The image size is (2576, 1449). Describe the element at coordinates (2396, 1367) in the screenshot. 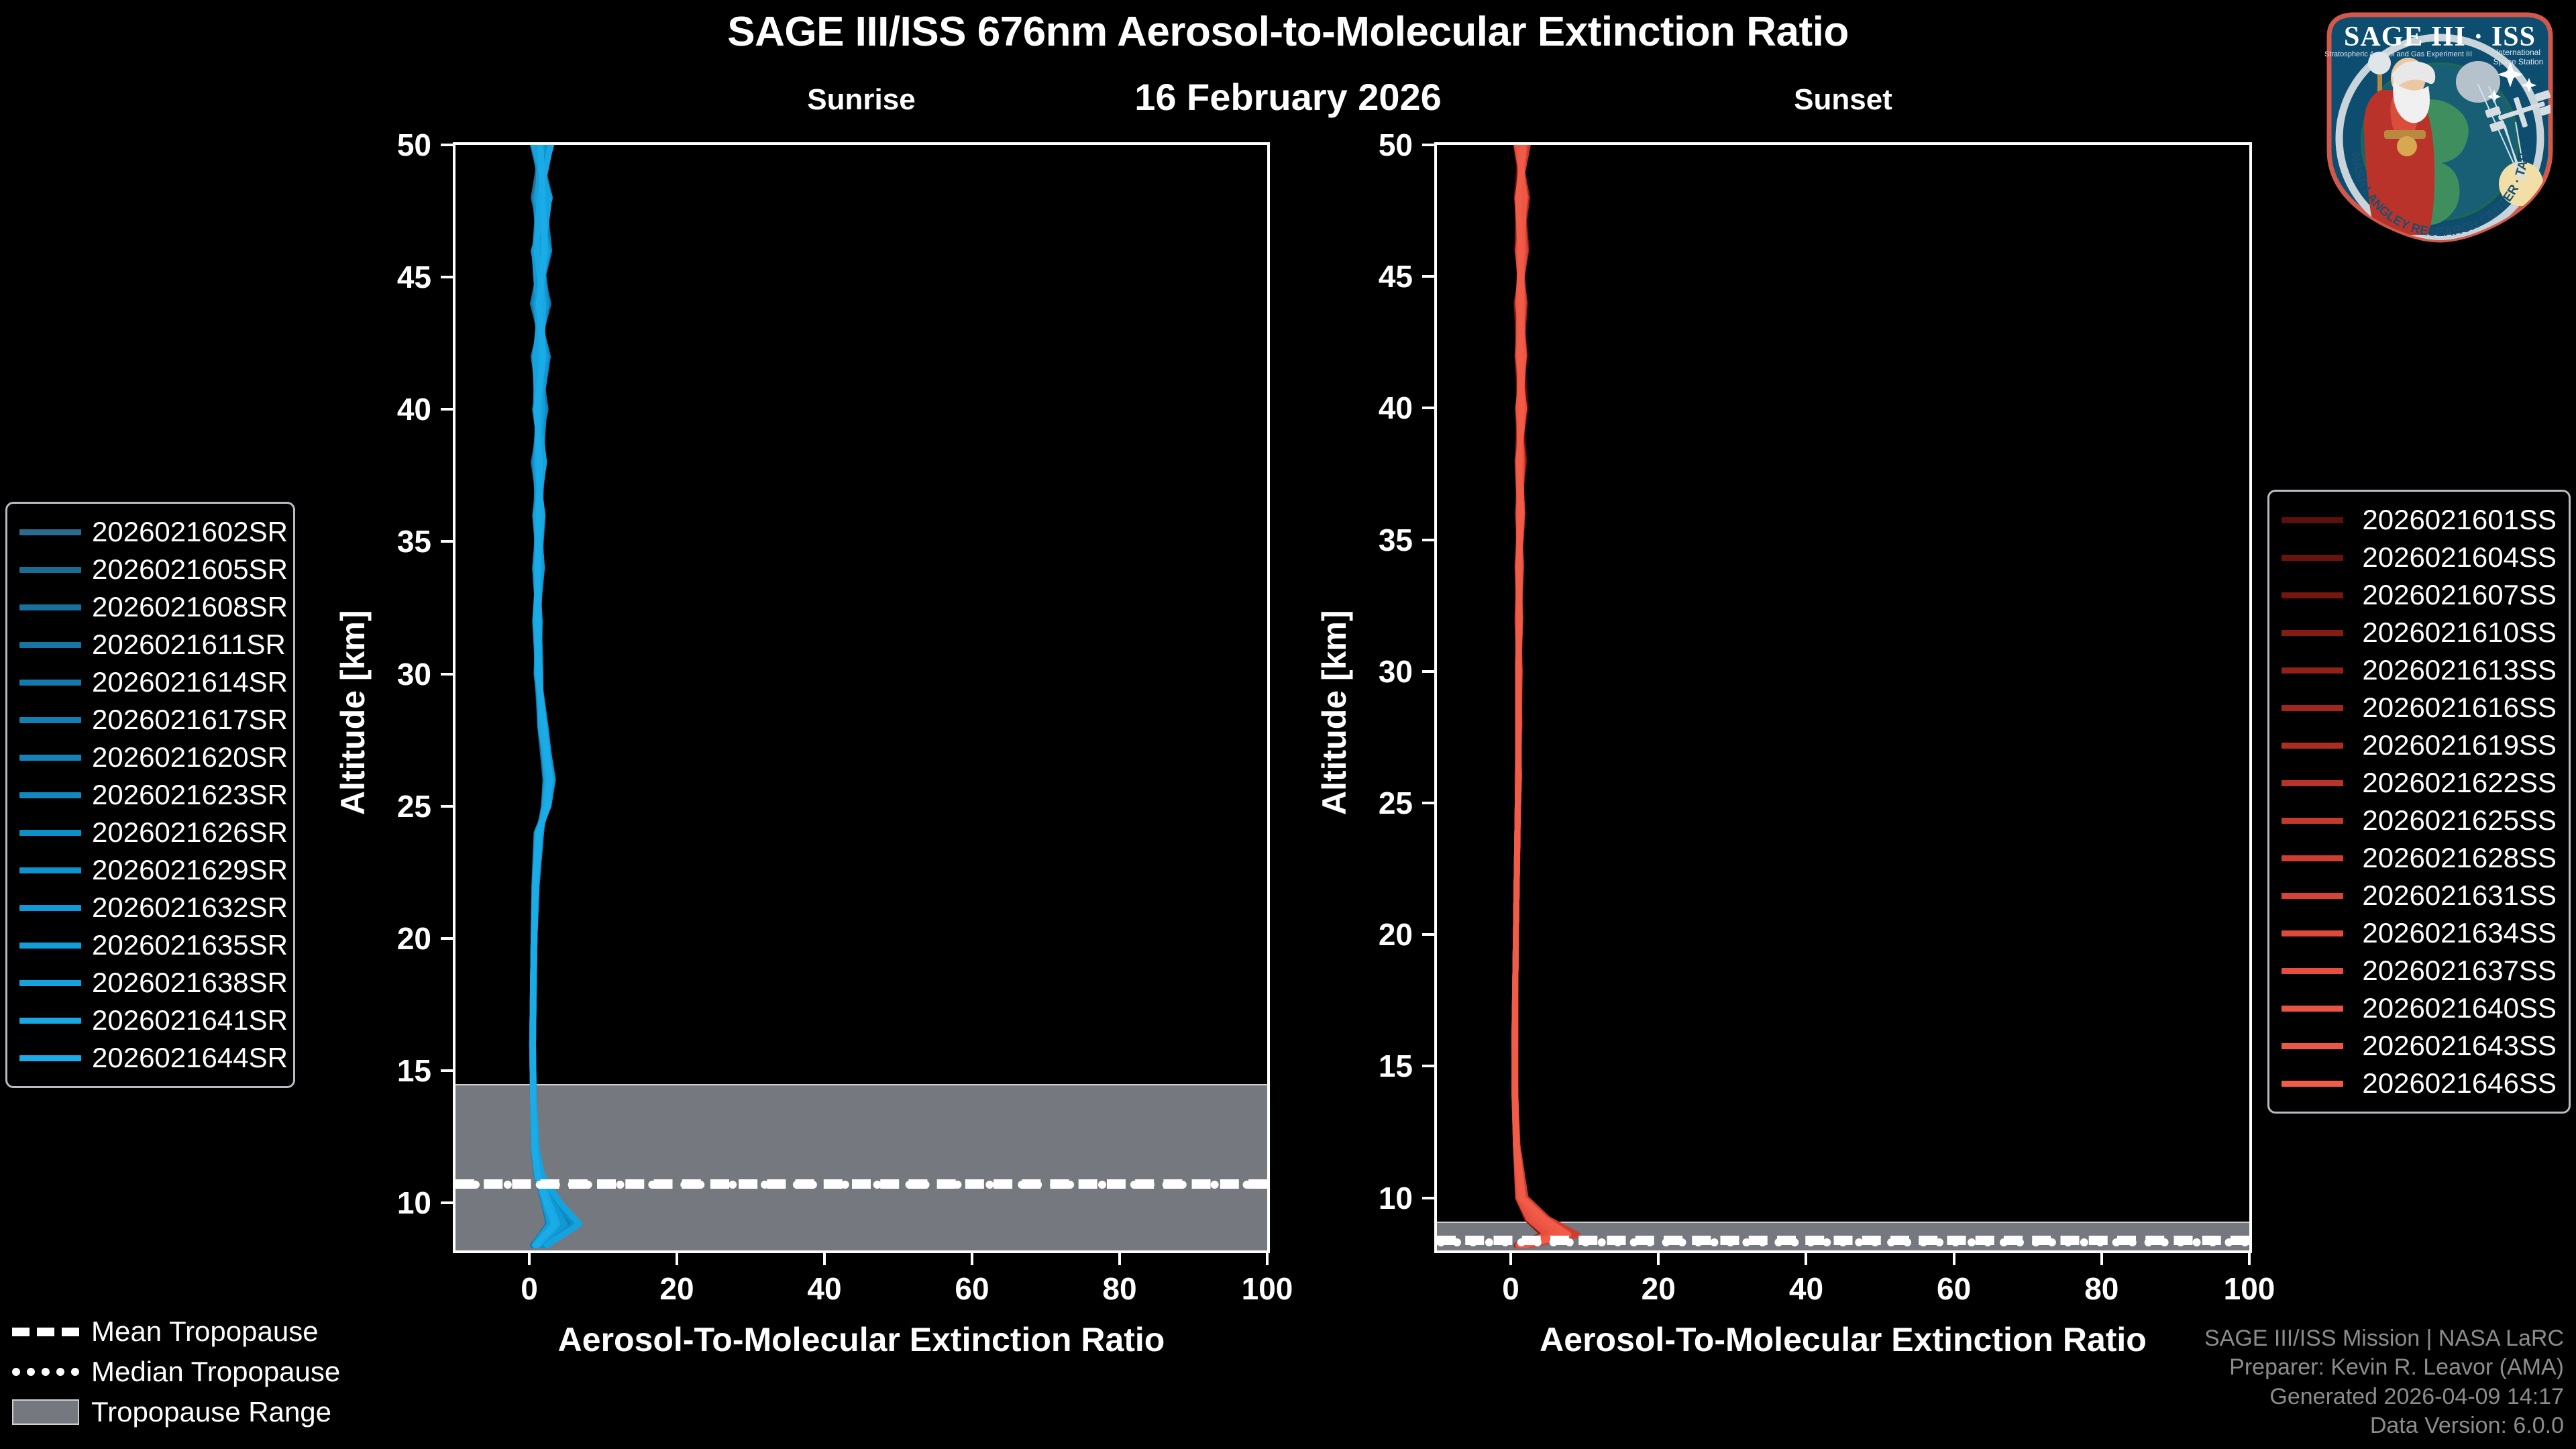

I see `footer-line-preparer: Preparer: Kevin R. Leavor (AMA)` at that location.